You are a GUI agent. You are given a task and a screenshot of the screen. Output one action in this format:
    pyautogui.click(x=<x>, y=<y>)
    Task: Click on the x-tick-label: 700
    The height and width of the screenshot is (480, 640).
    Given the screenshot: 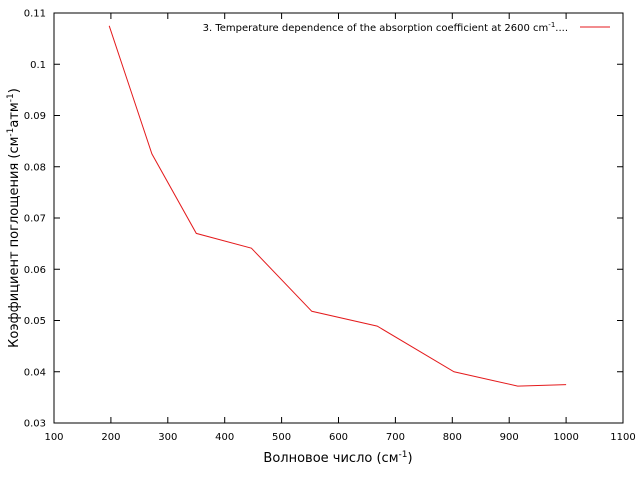 What is the action you would take?
    pyautogui.click(x=395, y=437)
    